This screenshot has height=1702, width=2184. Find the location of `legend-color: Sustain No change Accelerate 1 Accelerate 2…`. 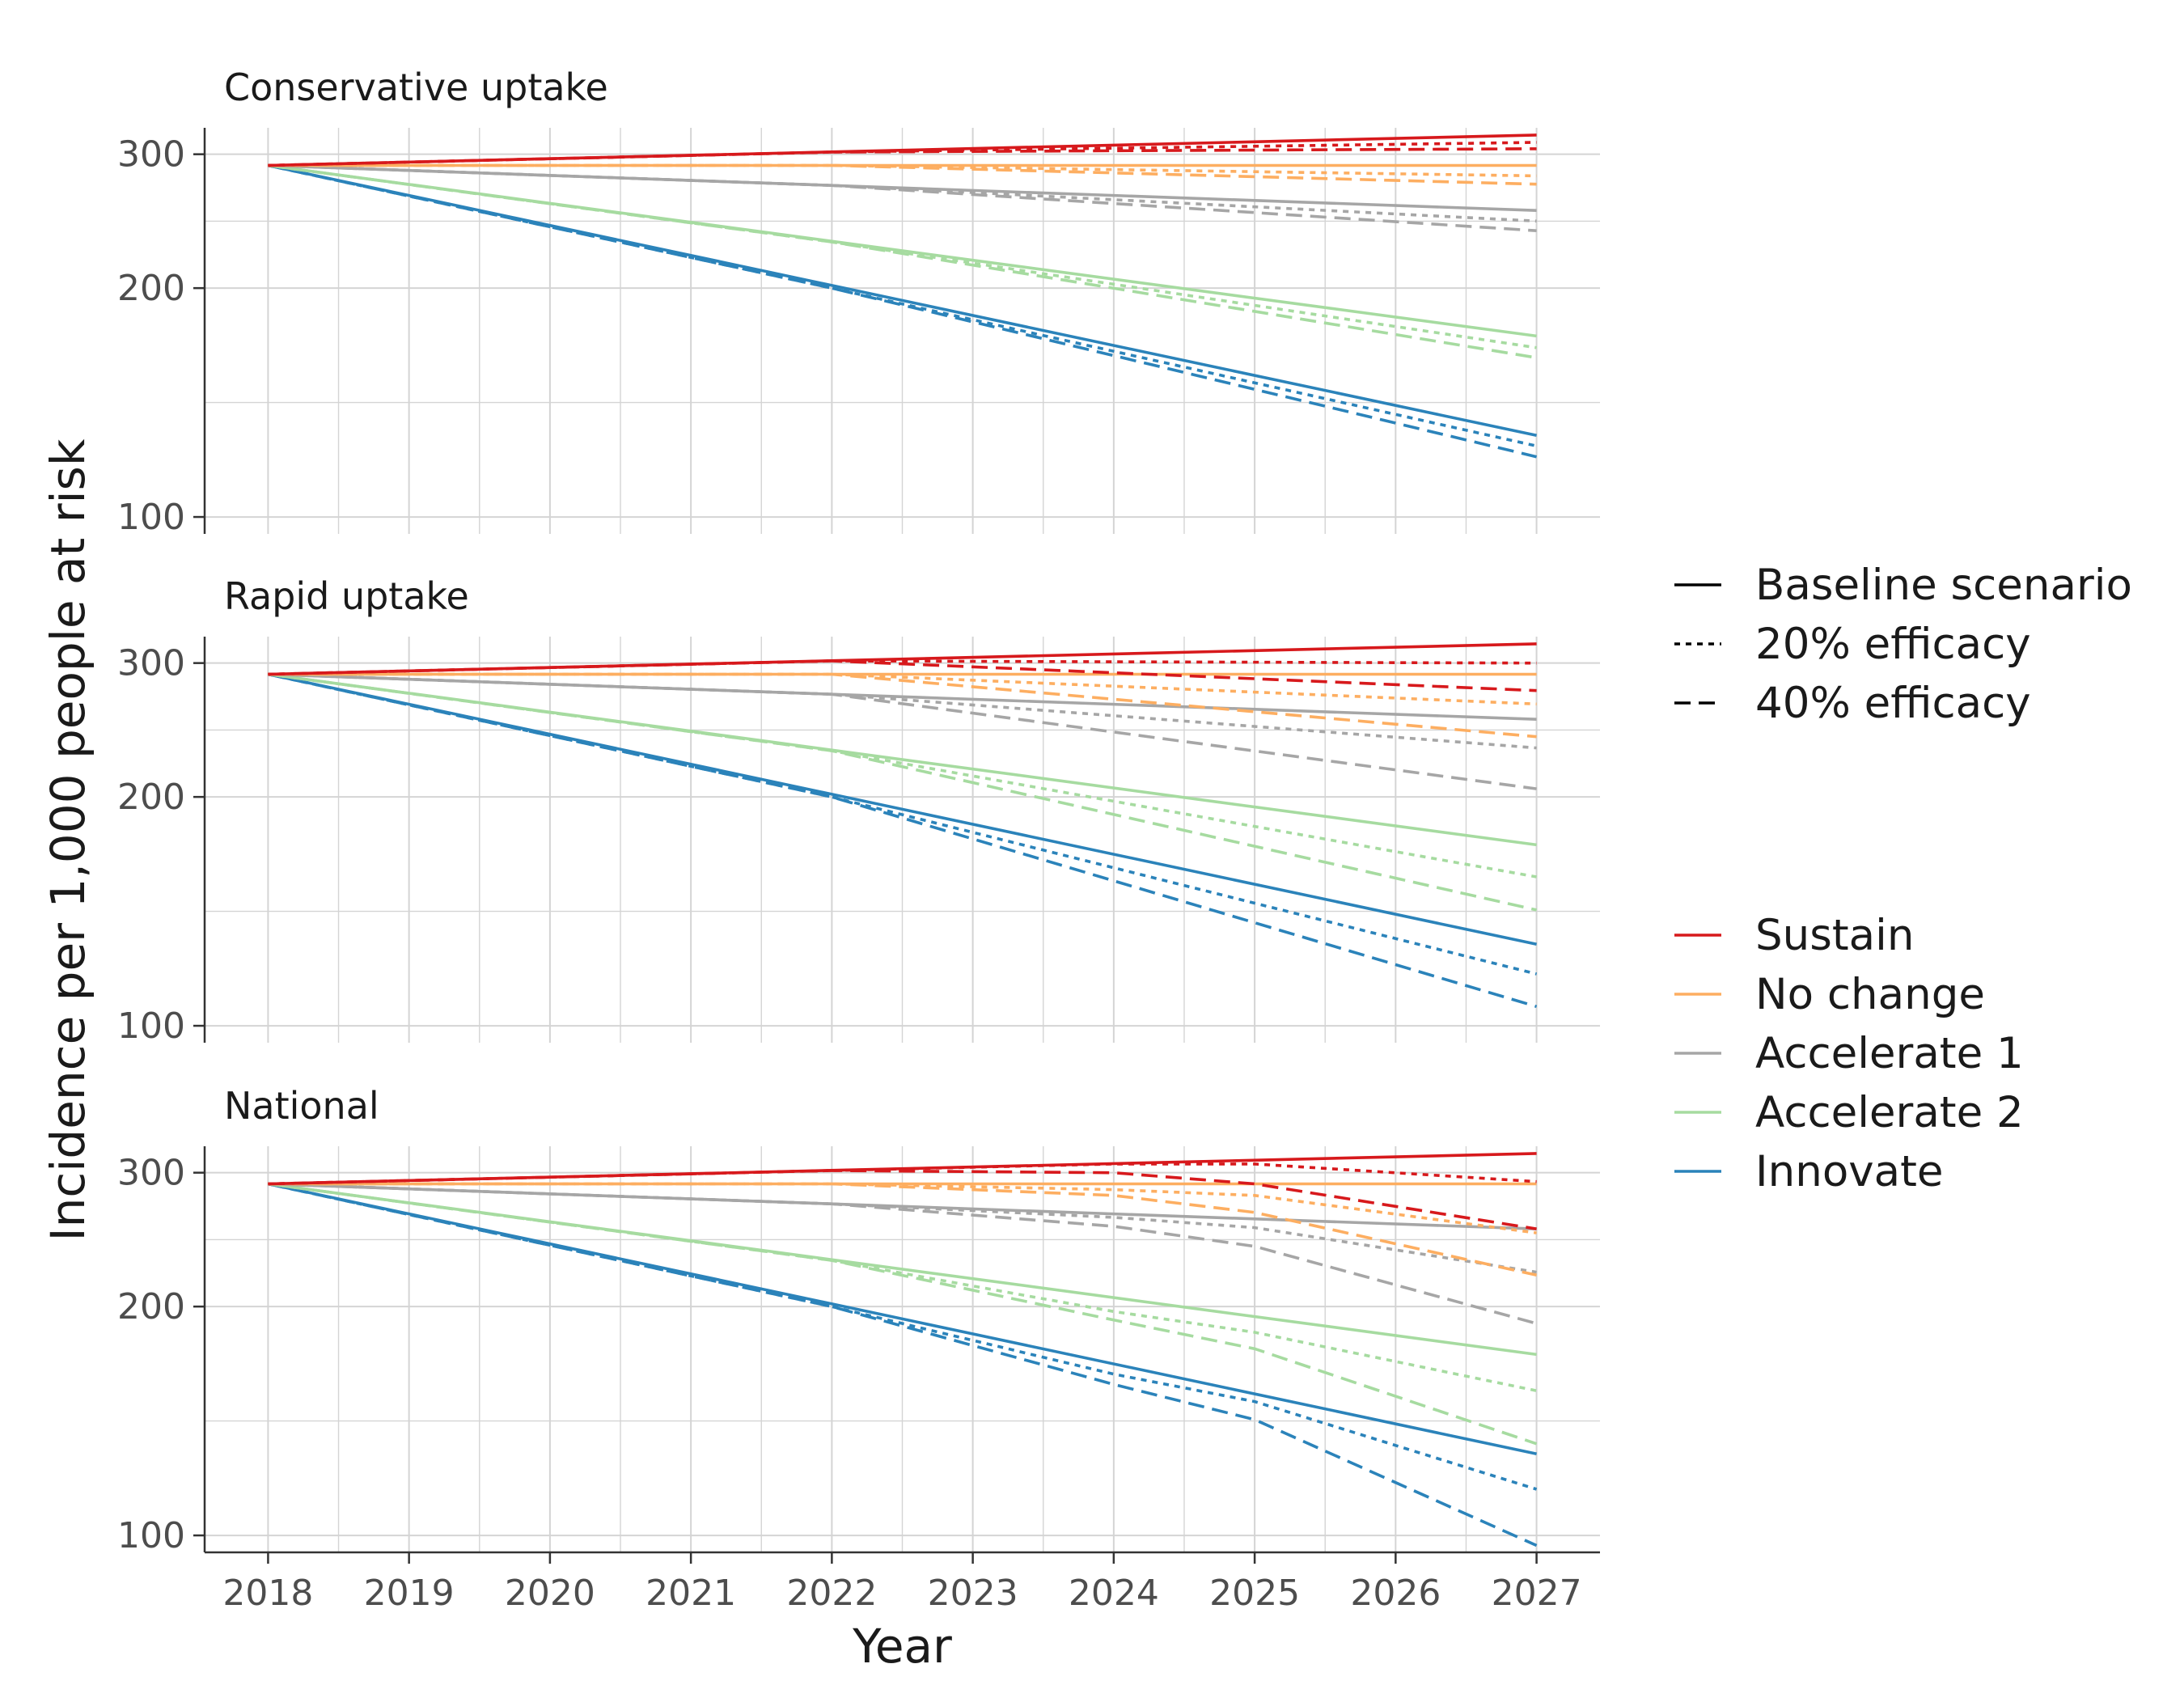

legend-color: Sustain No change Accelerate 1 Accelerate 2… is located at coordinates (1849, 1053).